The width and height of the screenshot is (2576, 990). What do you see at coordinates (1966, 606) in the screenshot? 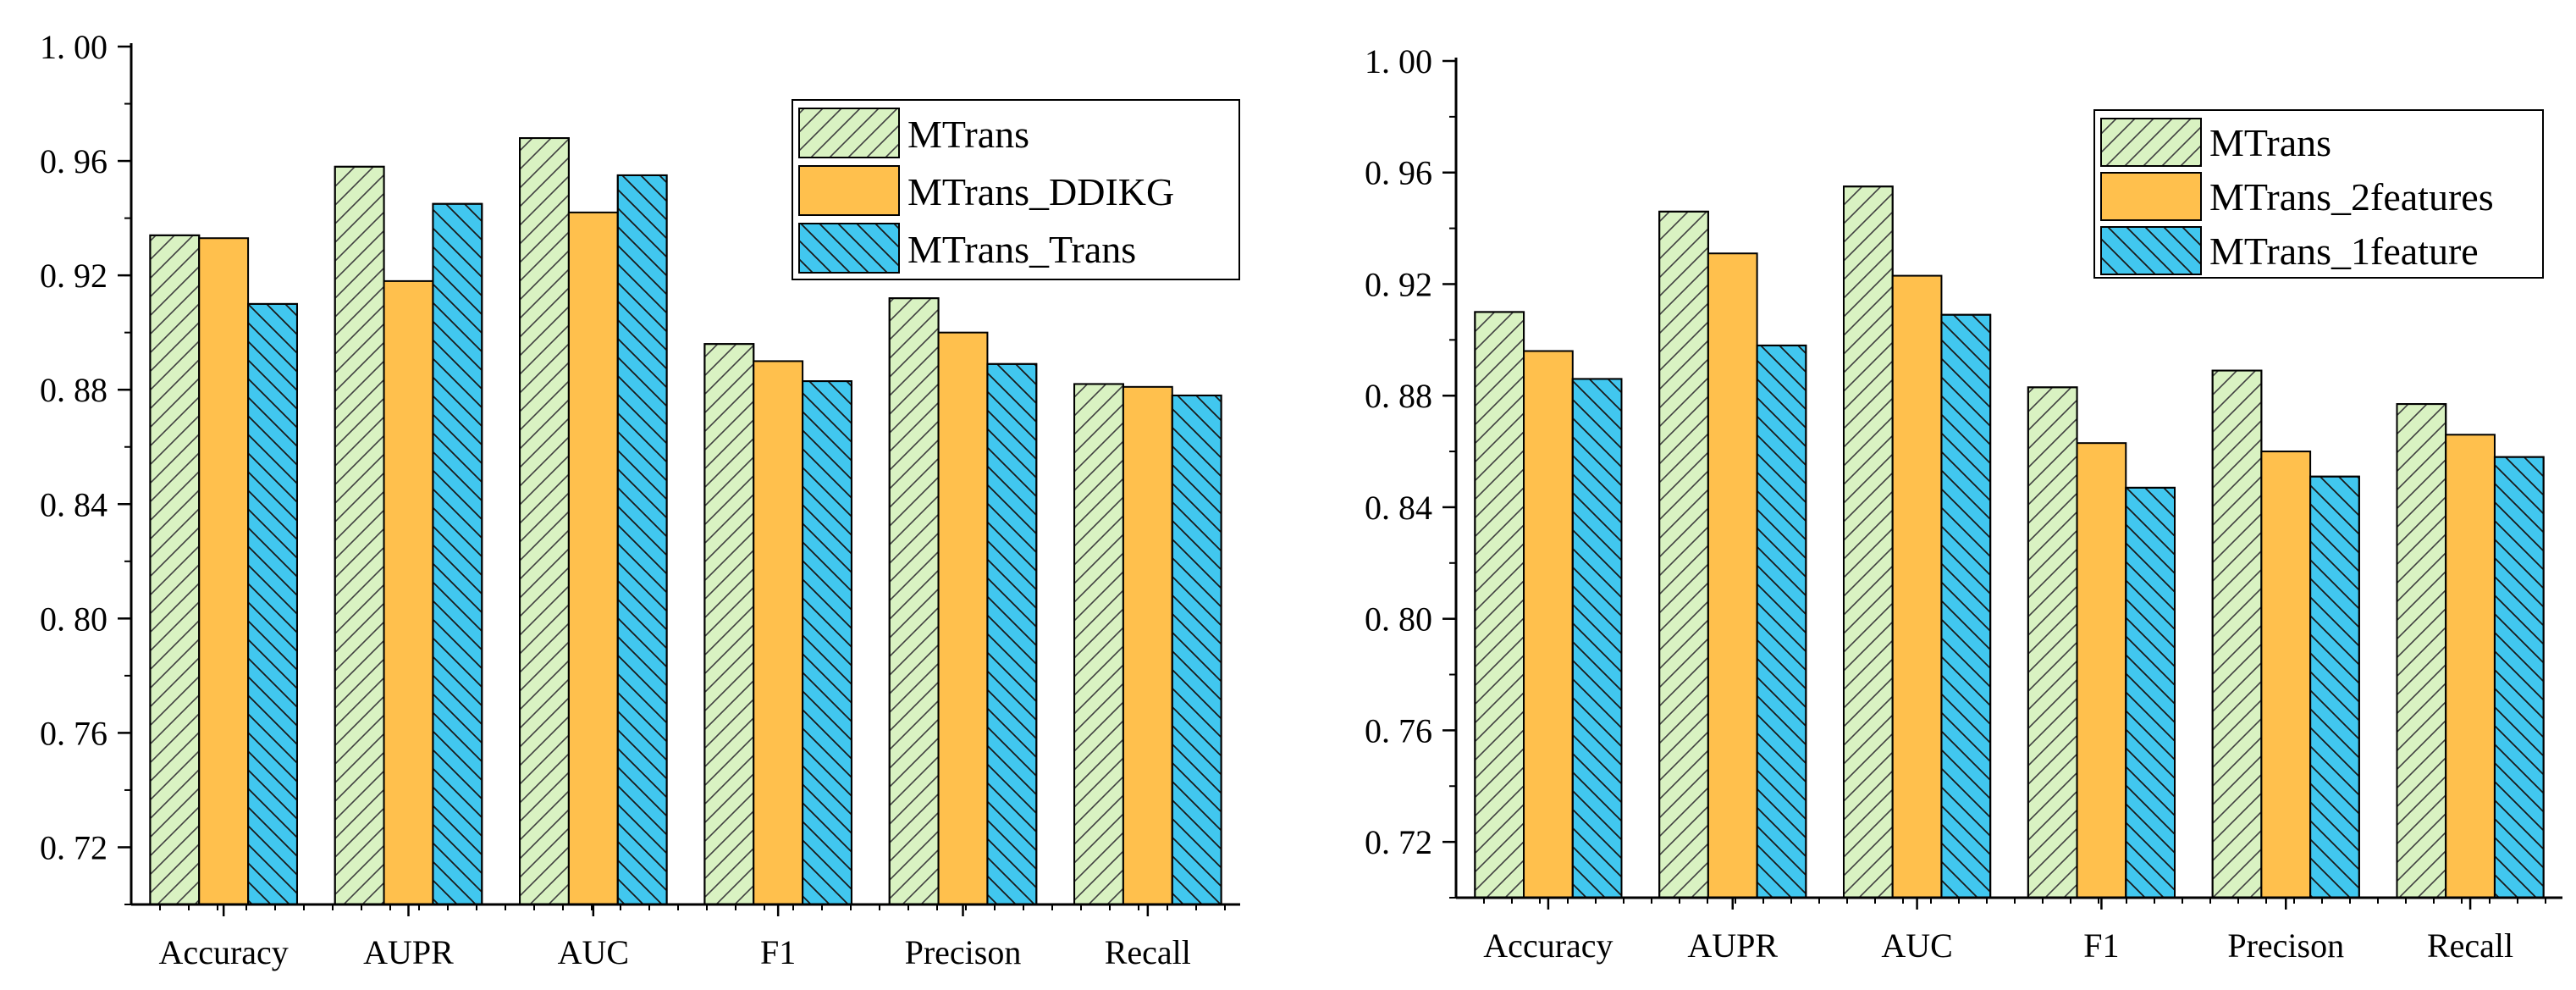
I see `bar-hatch-mtrans-1feature-auc` at bounding box center [1966, 606].